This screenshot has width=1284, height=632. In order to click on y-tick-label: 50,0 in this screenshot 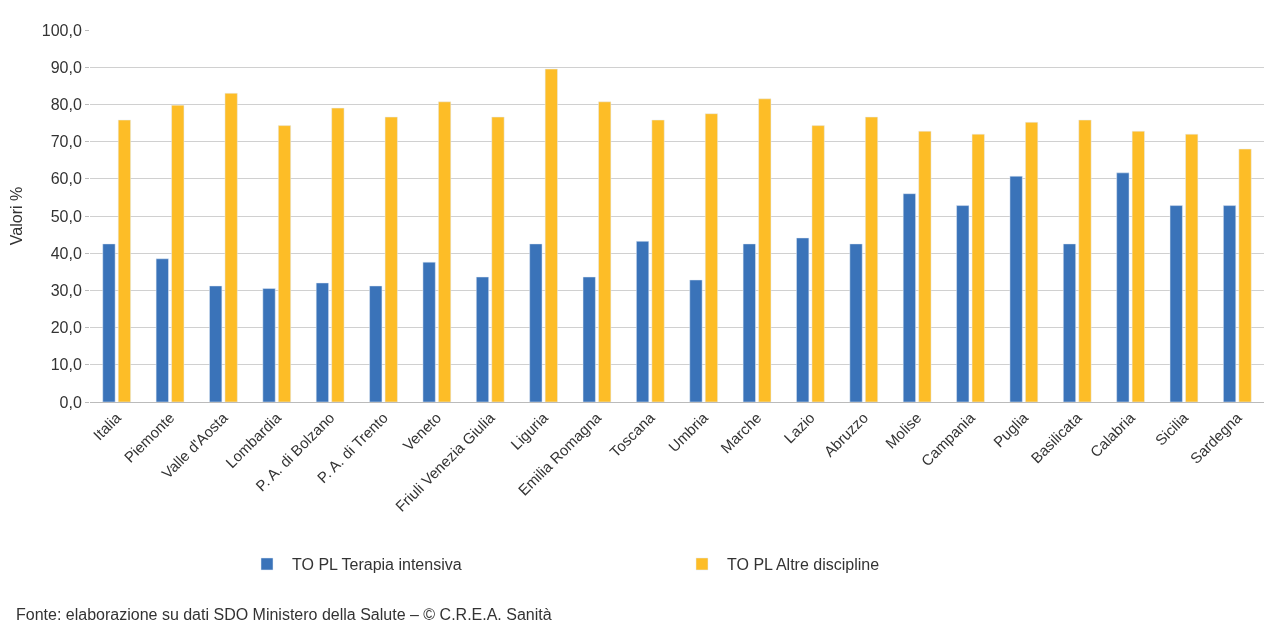, I will do `click(66, 216)`.